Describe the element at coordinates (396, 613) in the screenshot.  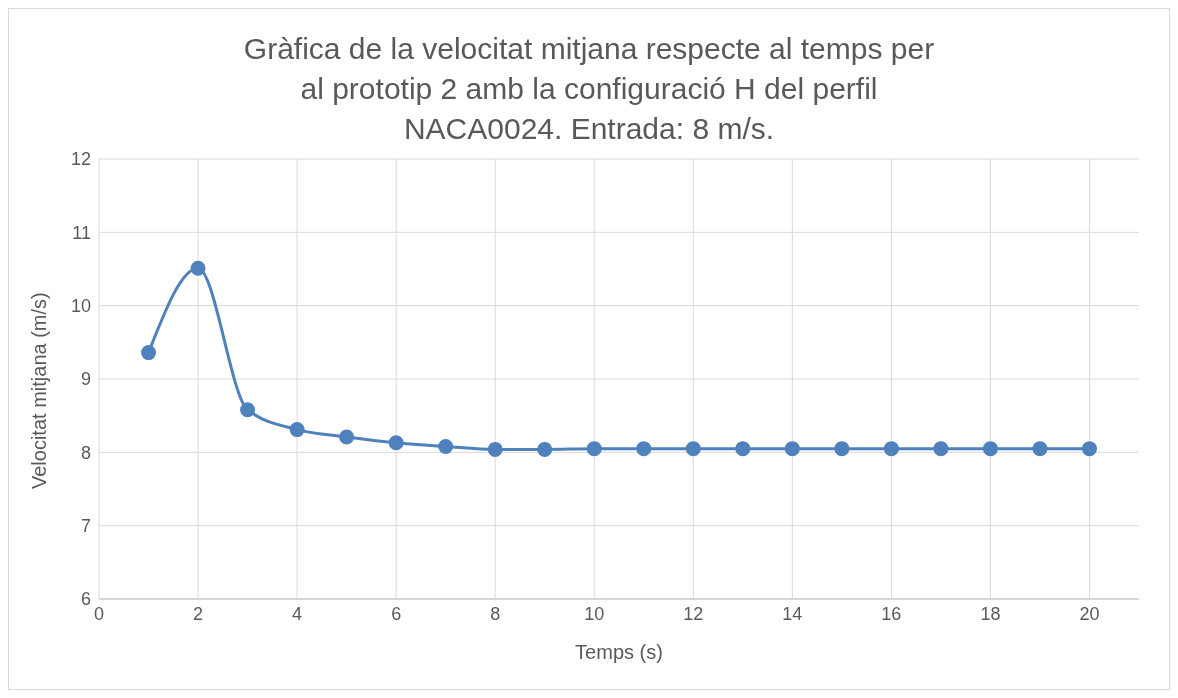
I see `x-tick-label: 6` at that location.